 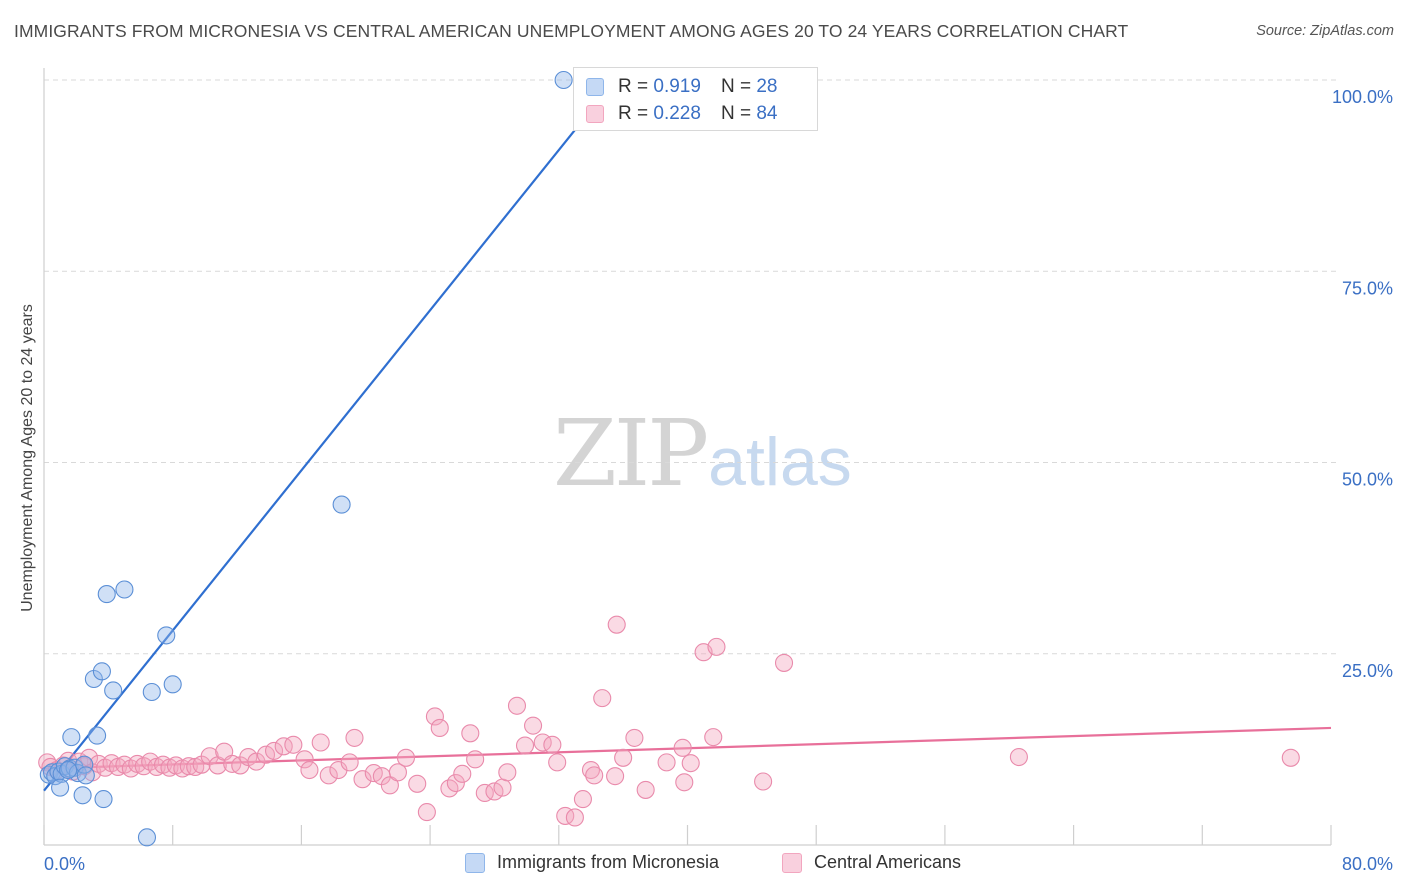 What do you see at coordinates (64, 864) in the screenshot?
I see `x-tick-label: 0.0%` at bounding box center [64, 864].